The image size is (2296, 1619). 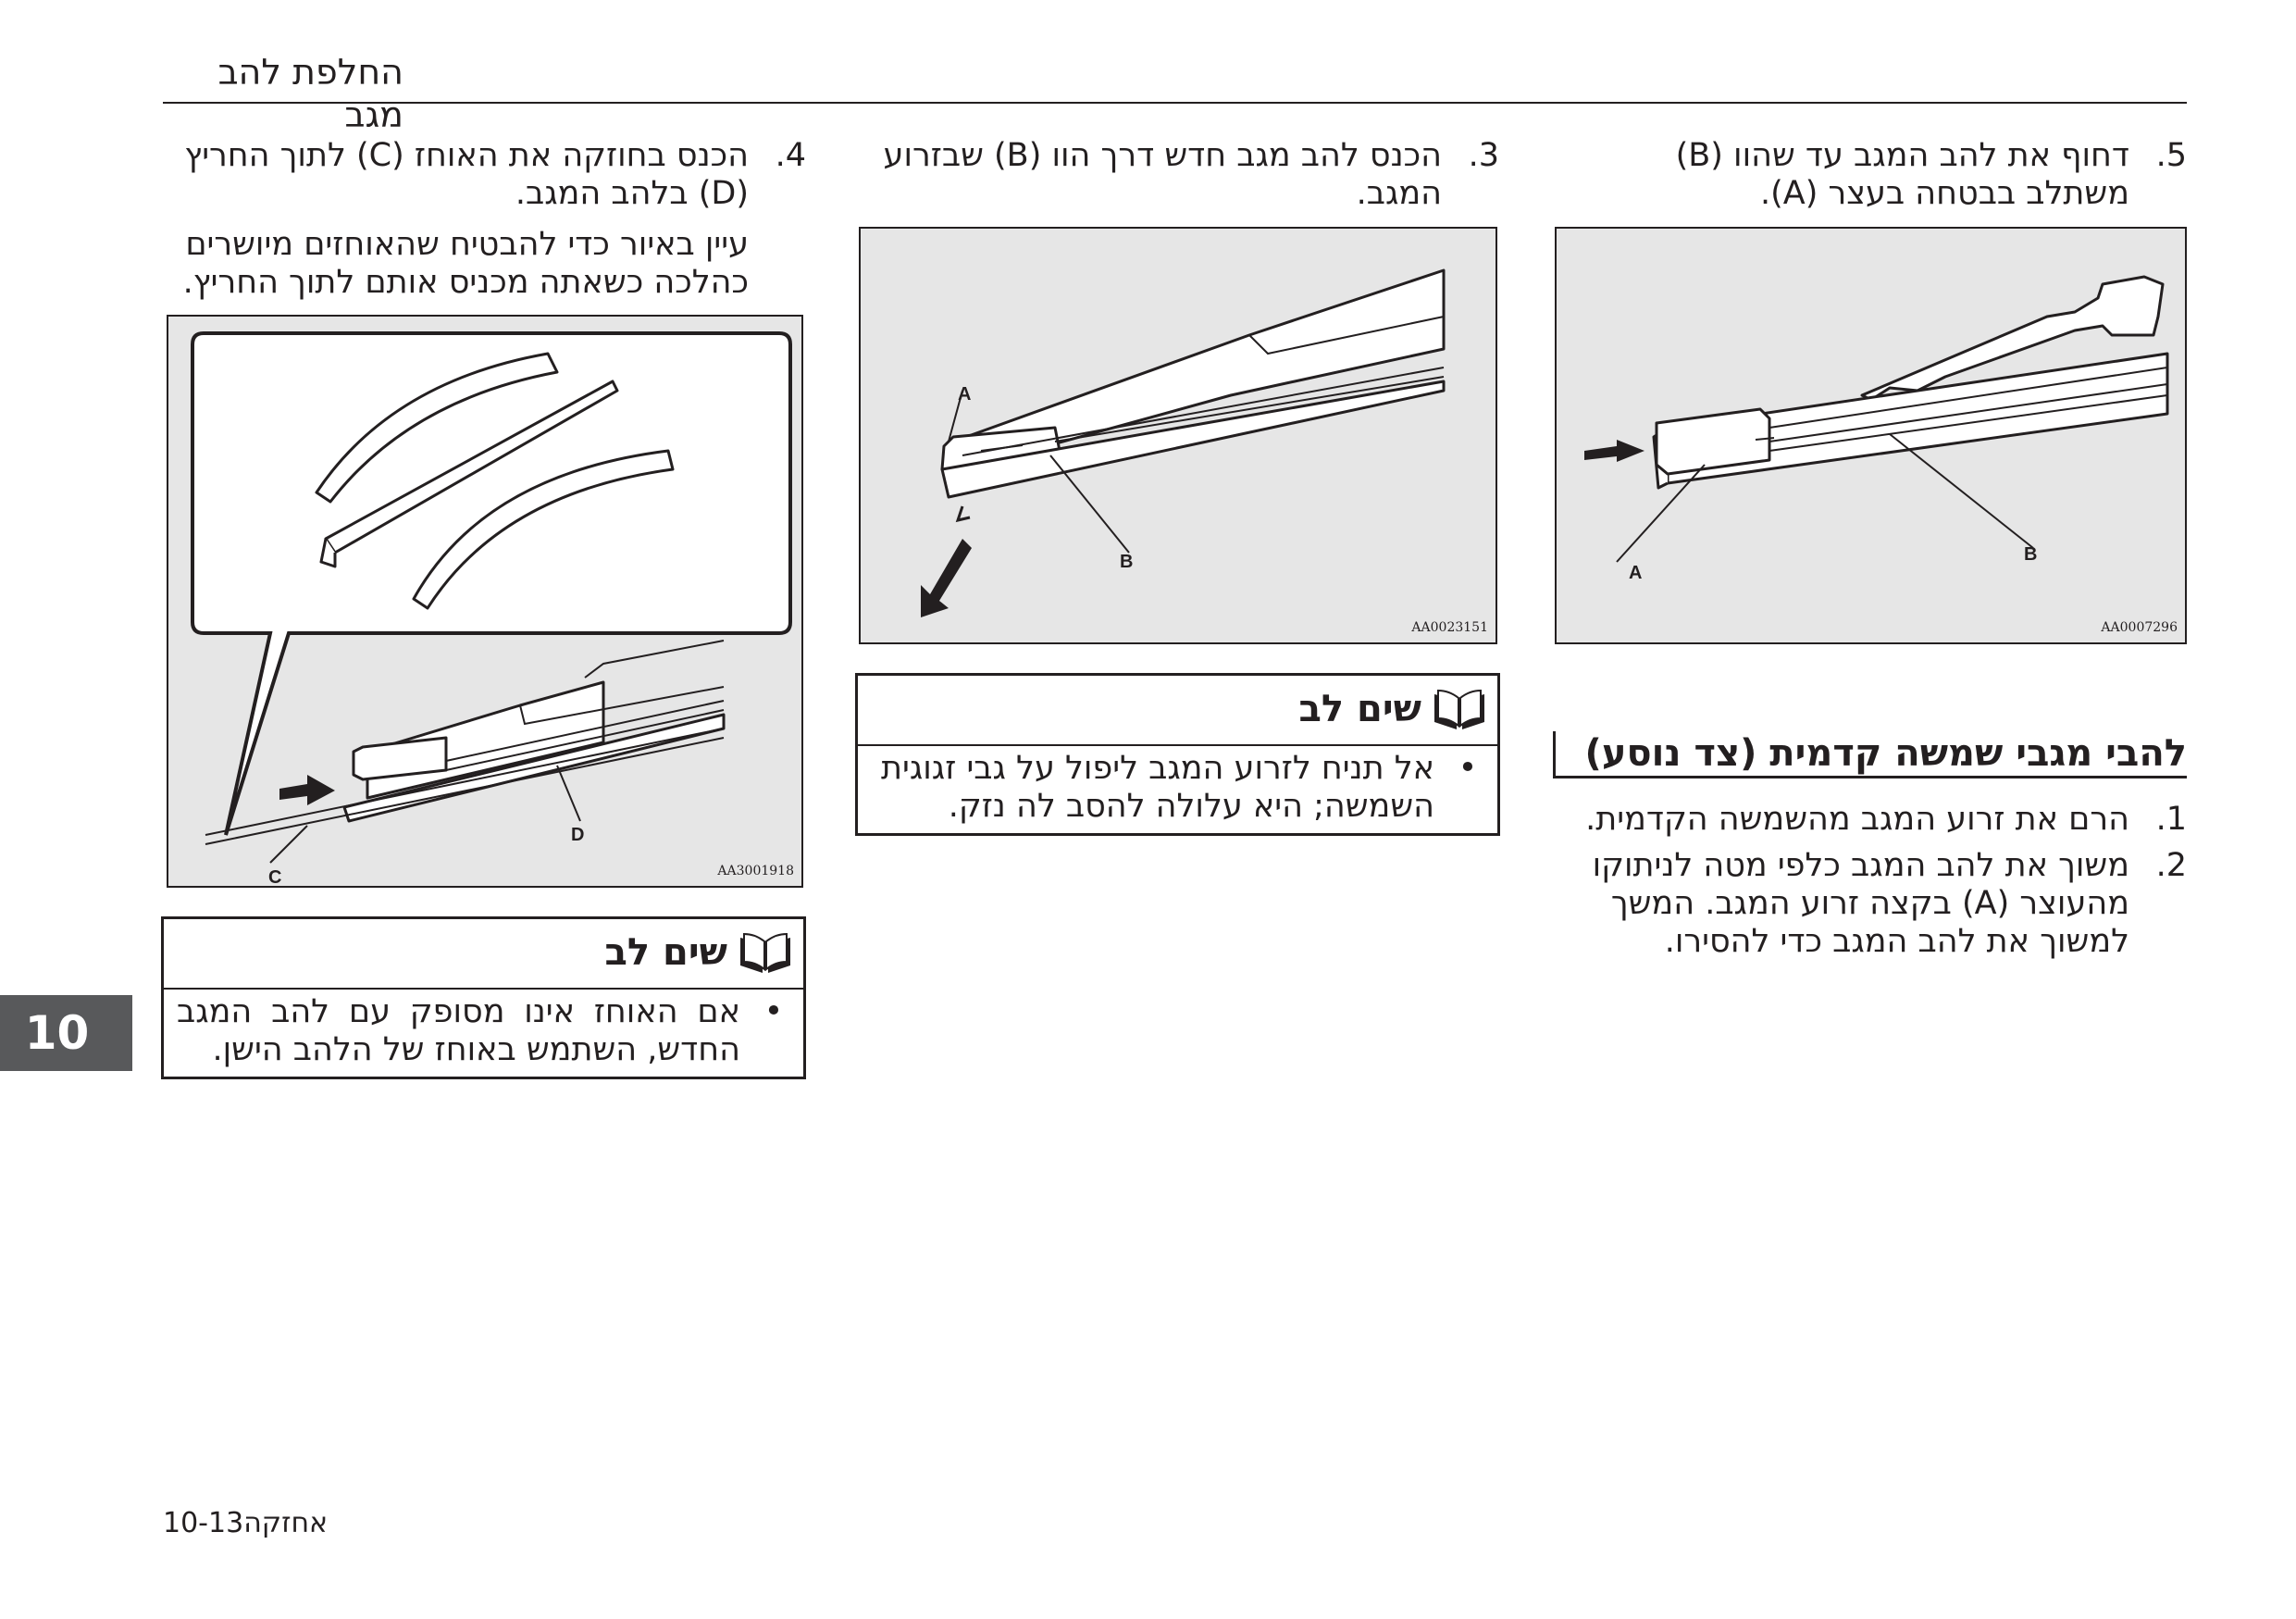 What do you see at coordinates (1857, 820) in the screenshot?
I see `step-text: הרם את זרוע המגב מהשמשה הקדמית.` at bounding box center [1857, 820].